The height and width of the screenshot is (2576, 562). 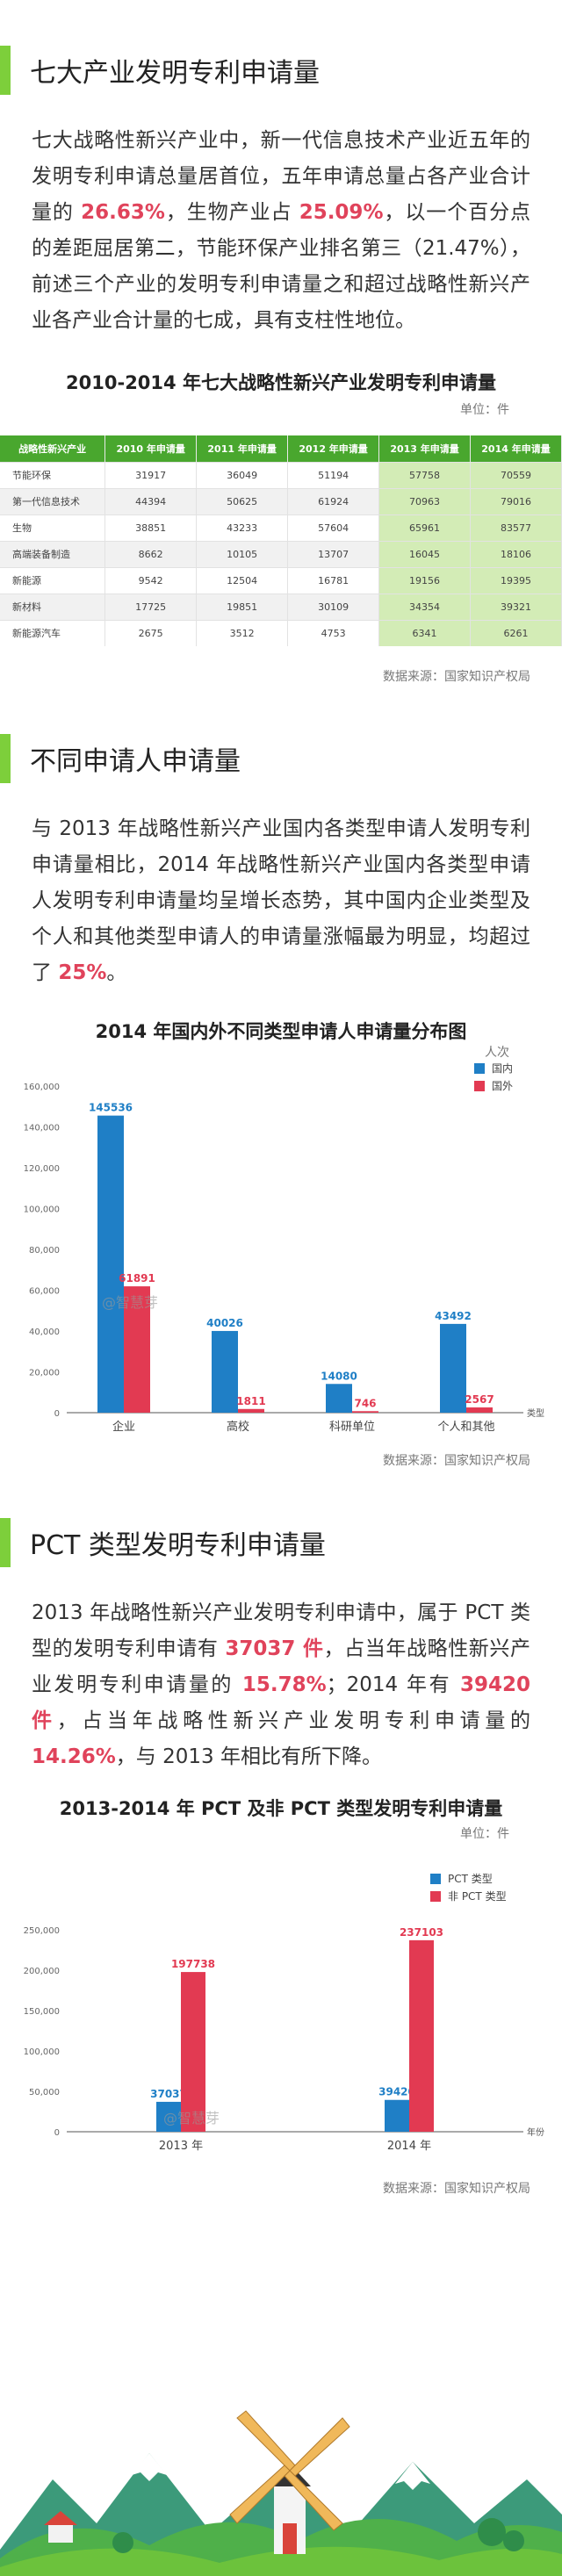 I want to click on table-value-cell: 51194, so click(x=334, y=474).